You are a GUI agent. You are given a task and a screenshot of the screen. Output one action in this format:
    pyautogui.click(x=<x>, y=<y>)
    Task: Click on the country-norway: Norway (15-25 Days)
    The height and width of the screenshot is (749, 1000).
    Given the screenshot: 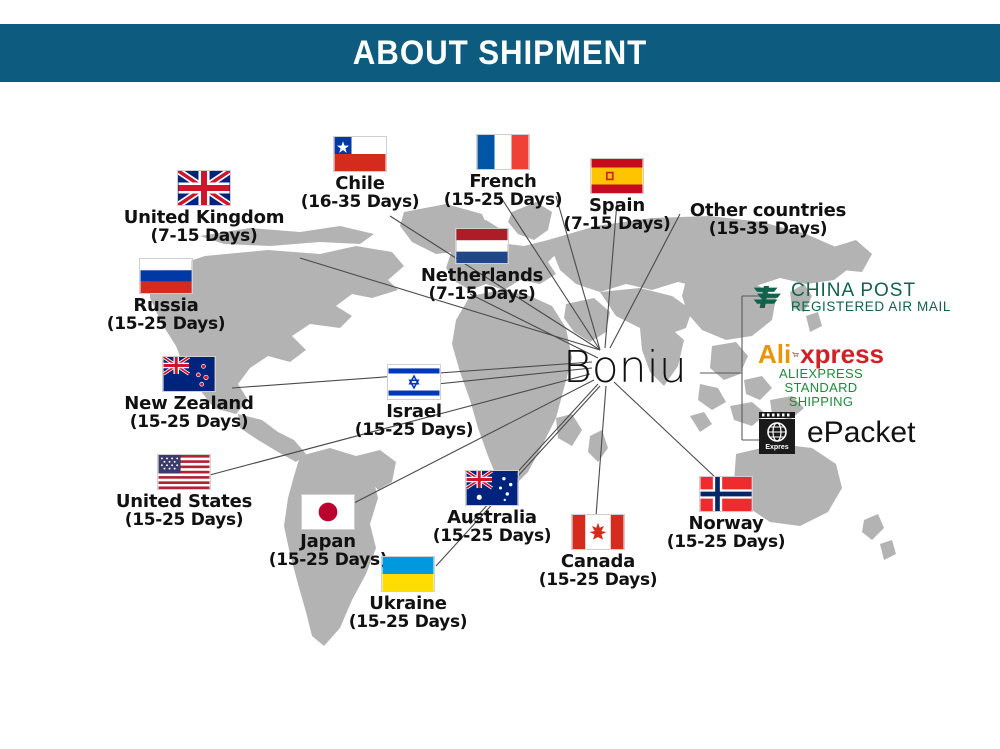 What is the action you would take?
    pyautogui.click(x=726, y=514)
    